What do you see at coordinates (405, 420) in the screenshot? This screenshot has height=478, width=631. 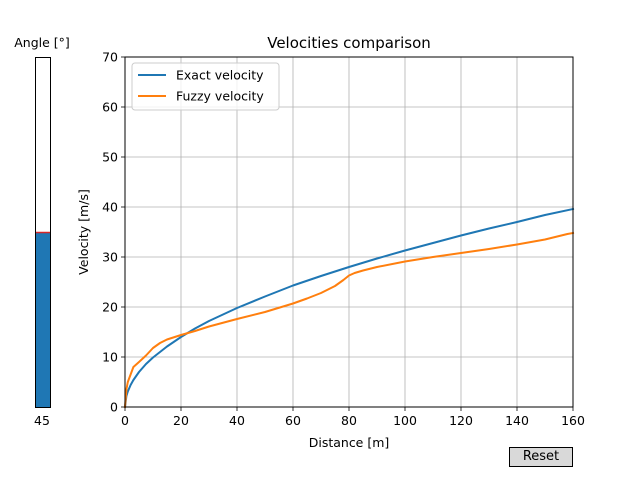 I see `x-tick-label: 100` at bounding box center [405, 420].